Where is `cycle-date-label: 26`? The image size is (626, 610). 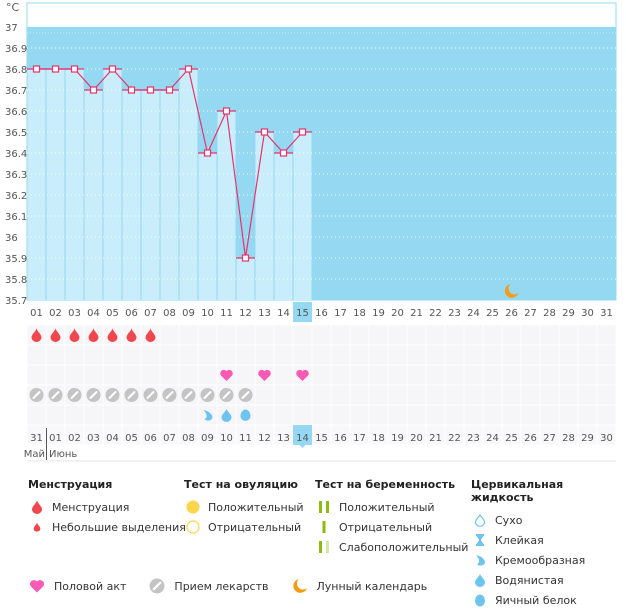 cycle-date-label: 26 is located at coordinates (530, 438).